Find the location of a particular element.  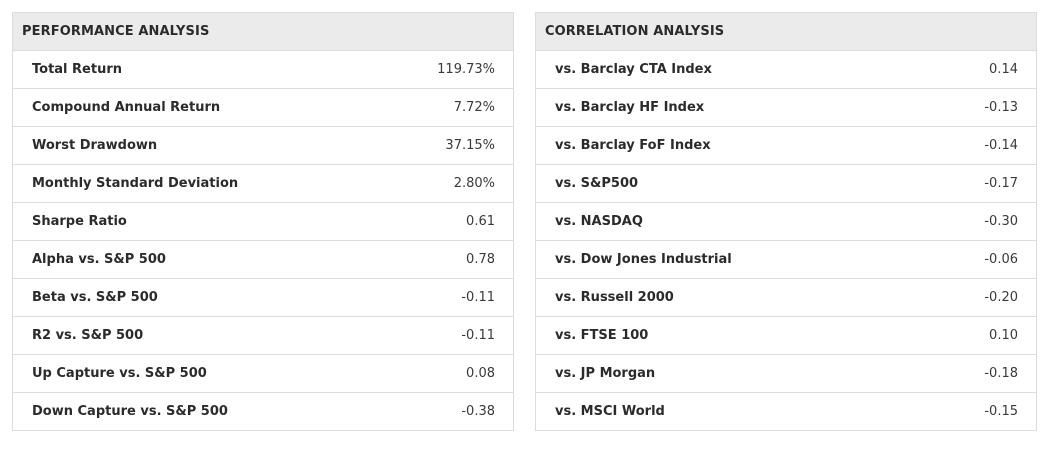

table-row: Sharpe Ratio 0.61 is located at coordinates (263, 222).